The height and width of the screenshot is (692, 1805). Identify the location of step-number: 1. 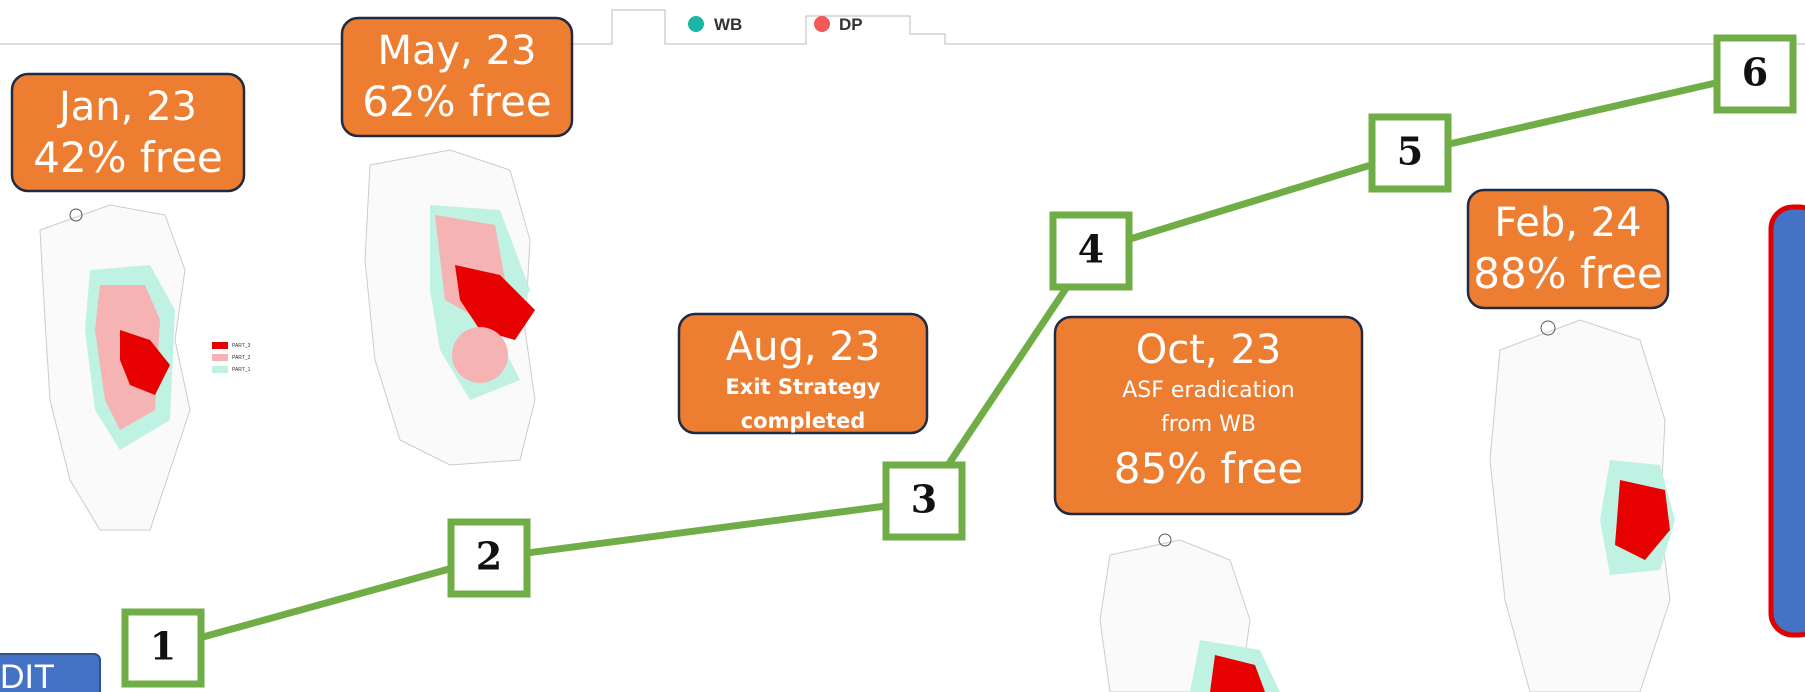
(163, 646).